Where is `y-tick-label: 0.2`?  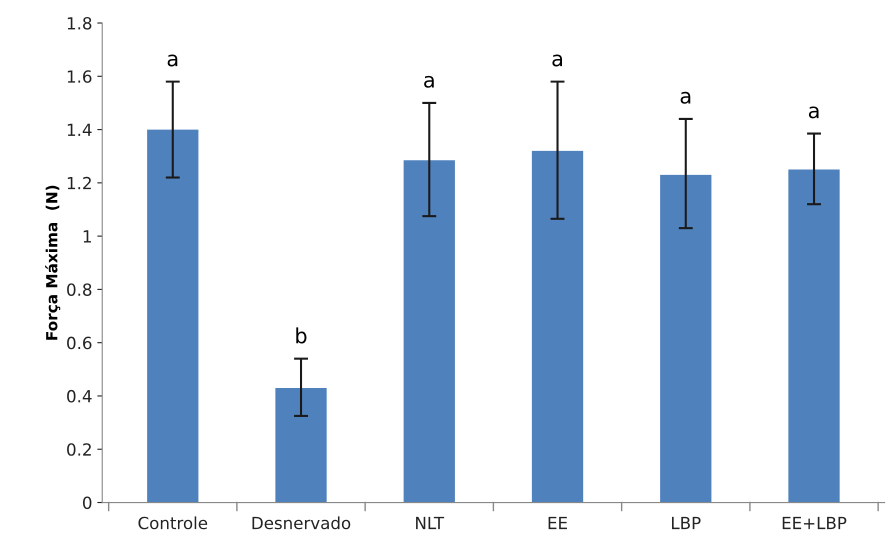
y-tick-label: 0.2 is located at coordinates (79, 449).